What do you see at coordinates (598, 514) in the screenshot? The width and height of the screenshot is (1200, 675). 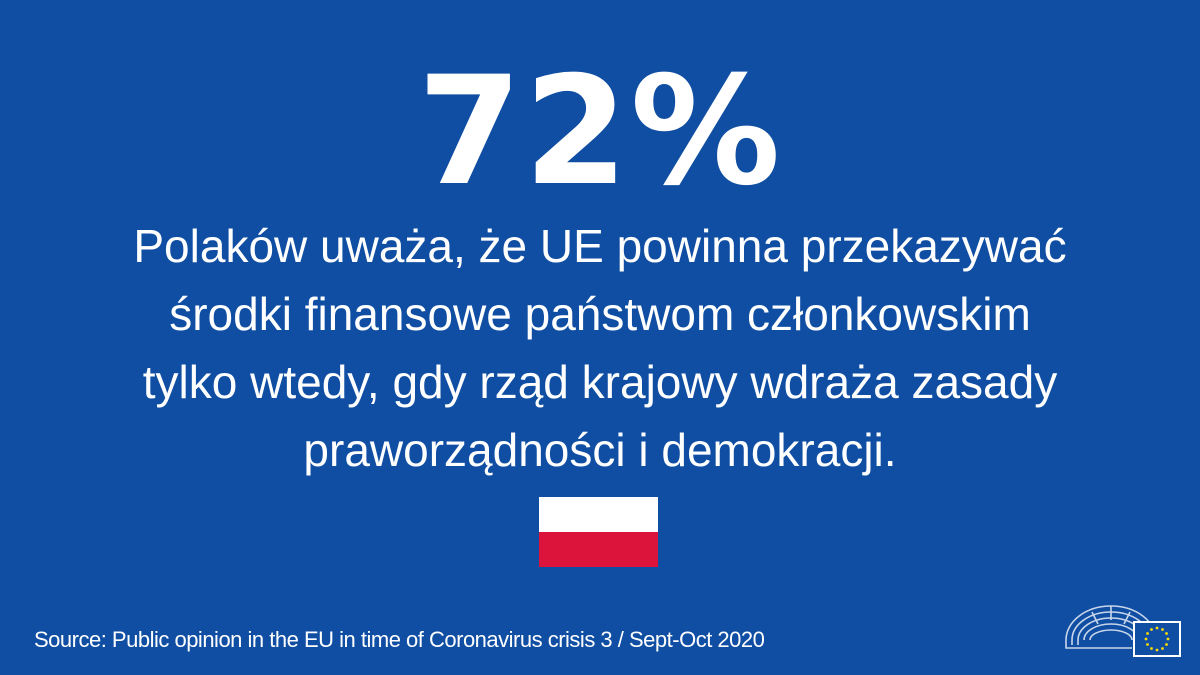 I see `flag-white-stripe` at bounding box center [598, 514].